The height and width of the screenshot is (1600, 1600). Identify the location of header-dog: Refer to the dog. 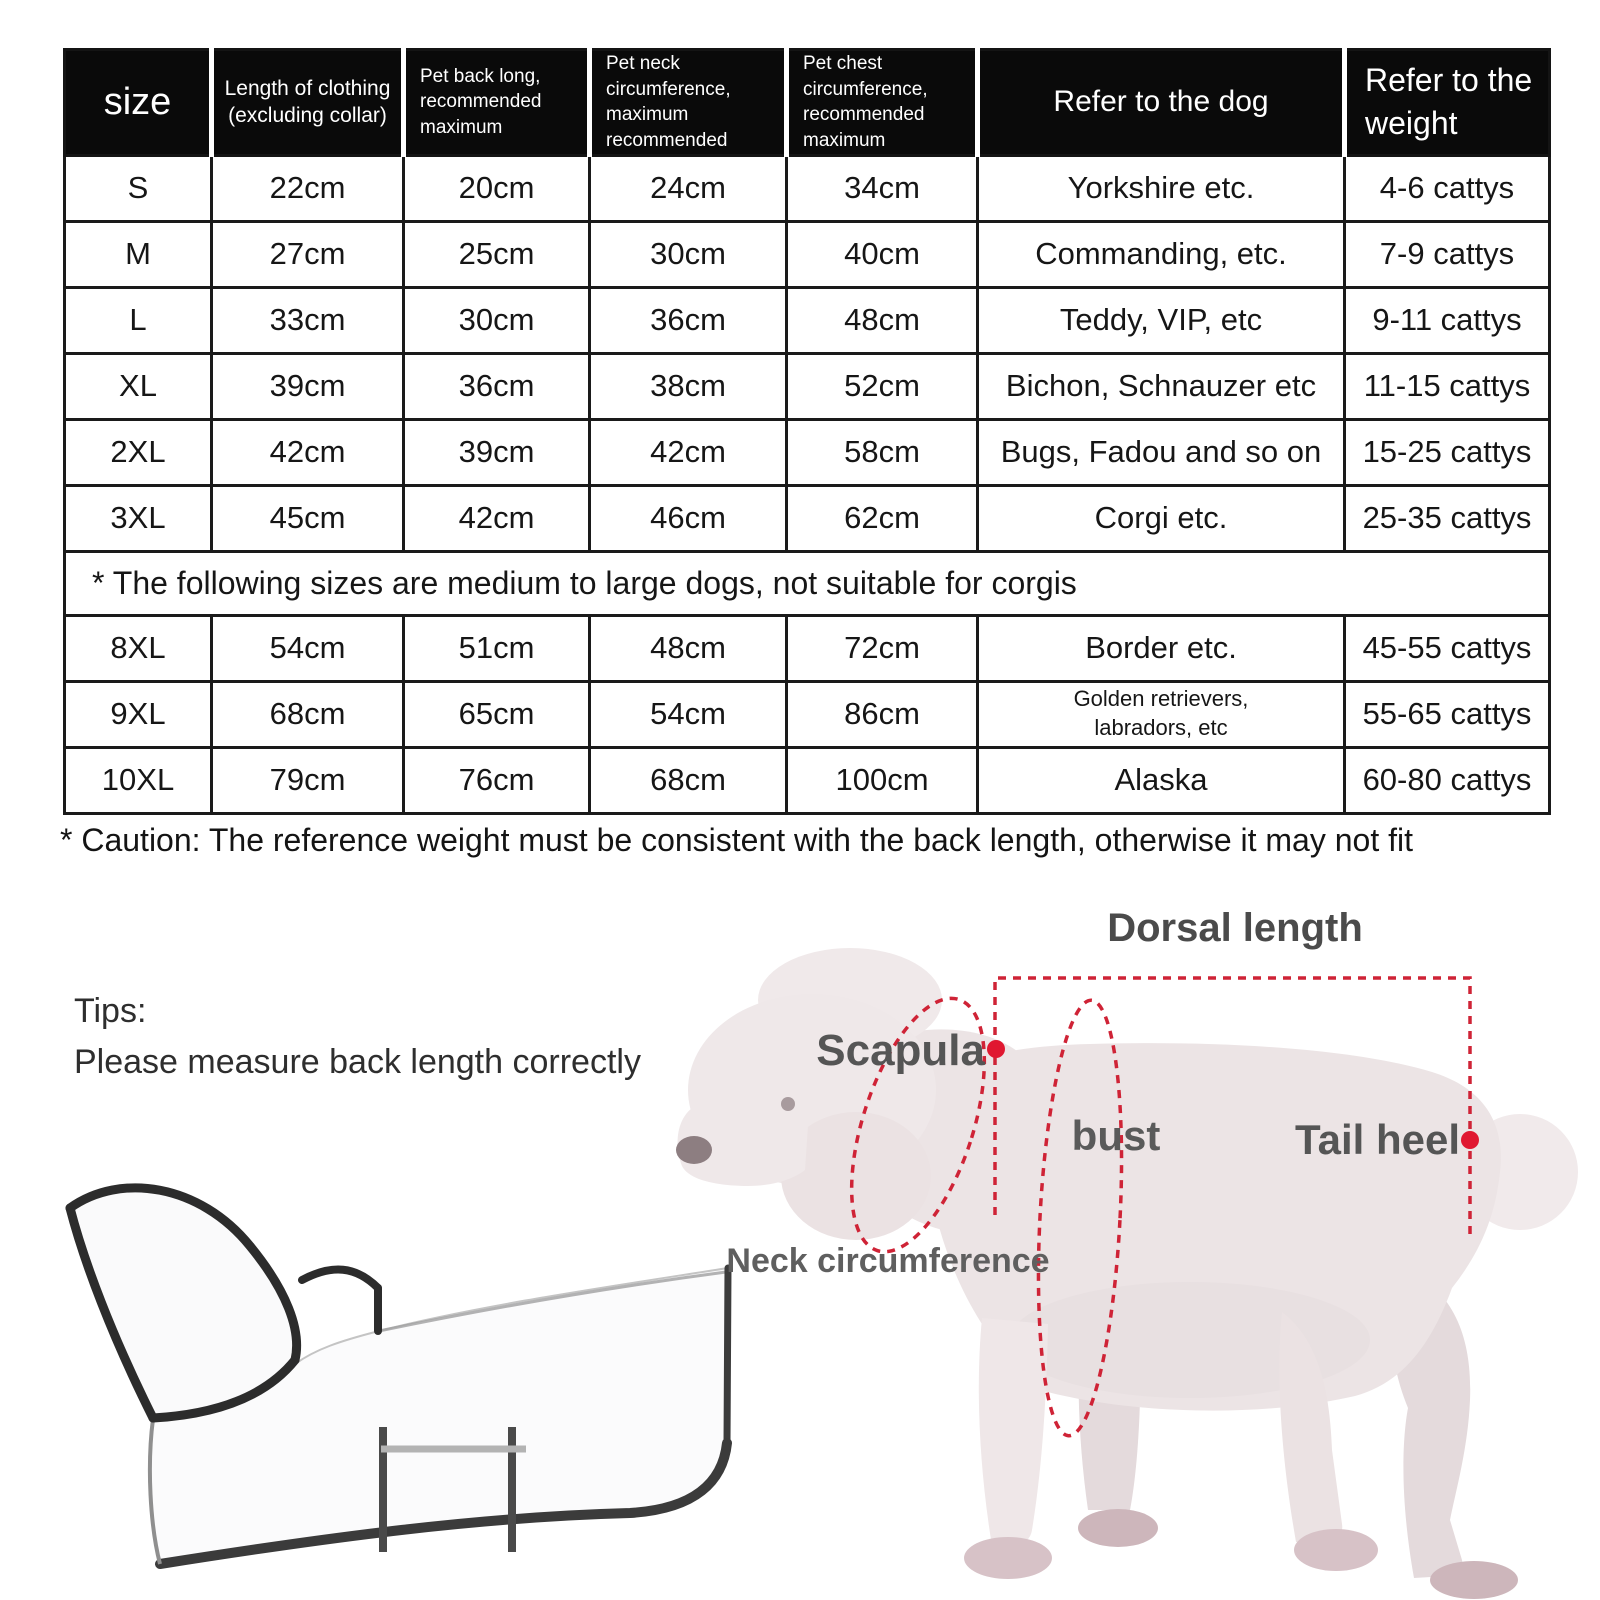
(1162, 103).